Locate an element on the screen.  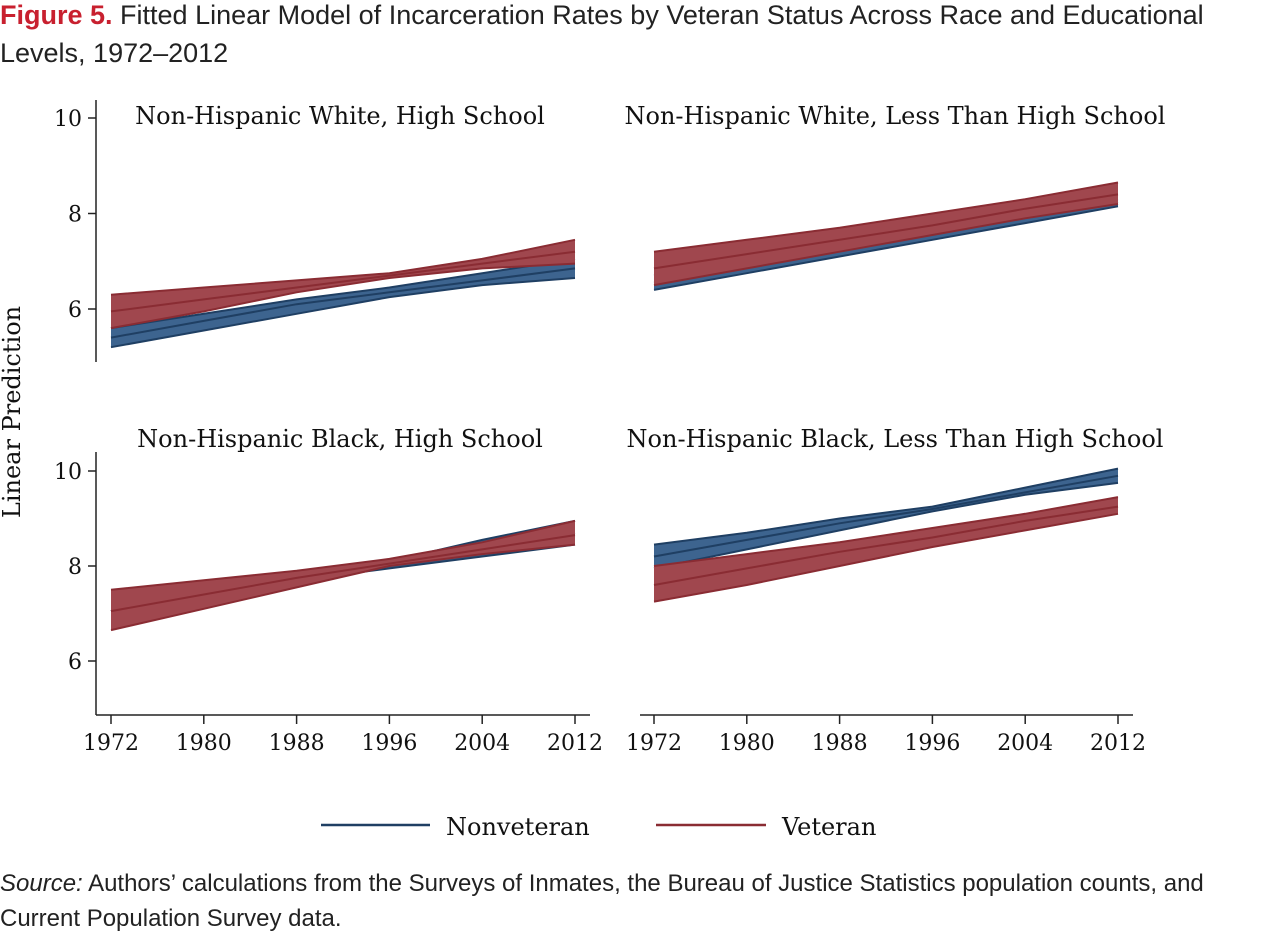
legend: Nonveteran Veteran is located at coordinates (598, 827).